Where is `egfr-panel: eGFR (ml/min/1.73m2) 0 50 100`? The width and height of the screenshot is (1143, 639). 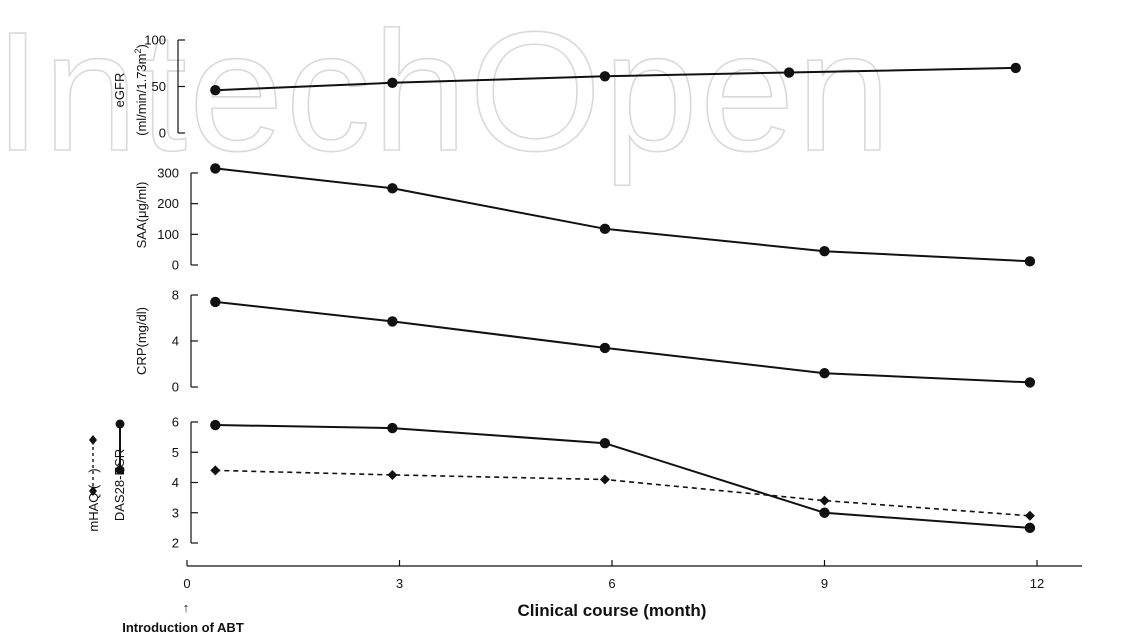
egfr-panel: eGFR (ml/min/1.73m2) 0 50 100 is located at coordinates (566, 87).